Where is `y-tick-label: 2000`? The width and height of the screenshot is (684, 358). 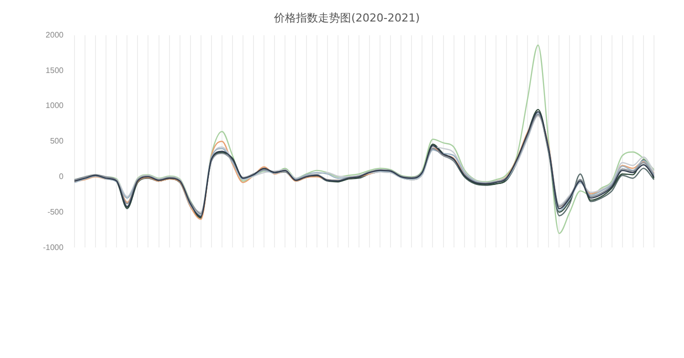
y-tick-label: 2000 is located at coordinates (55, 35).